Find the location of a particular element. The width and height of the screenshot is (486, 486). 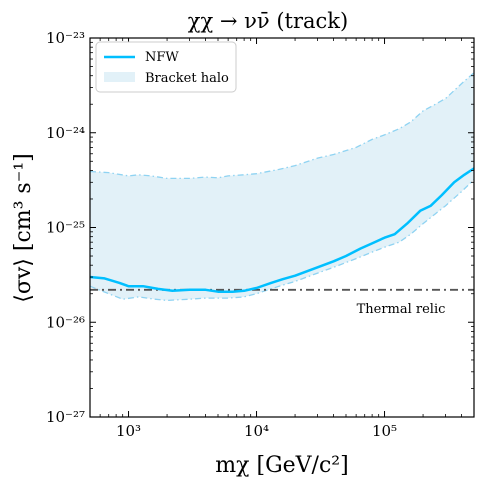

chart-title: χχ → νν̄ (track) is located at coordinates (268, 21).